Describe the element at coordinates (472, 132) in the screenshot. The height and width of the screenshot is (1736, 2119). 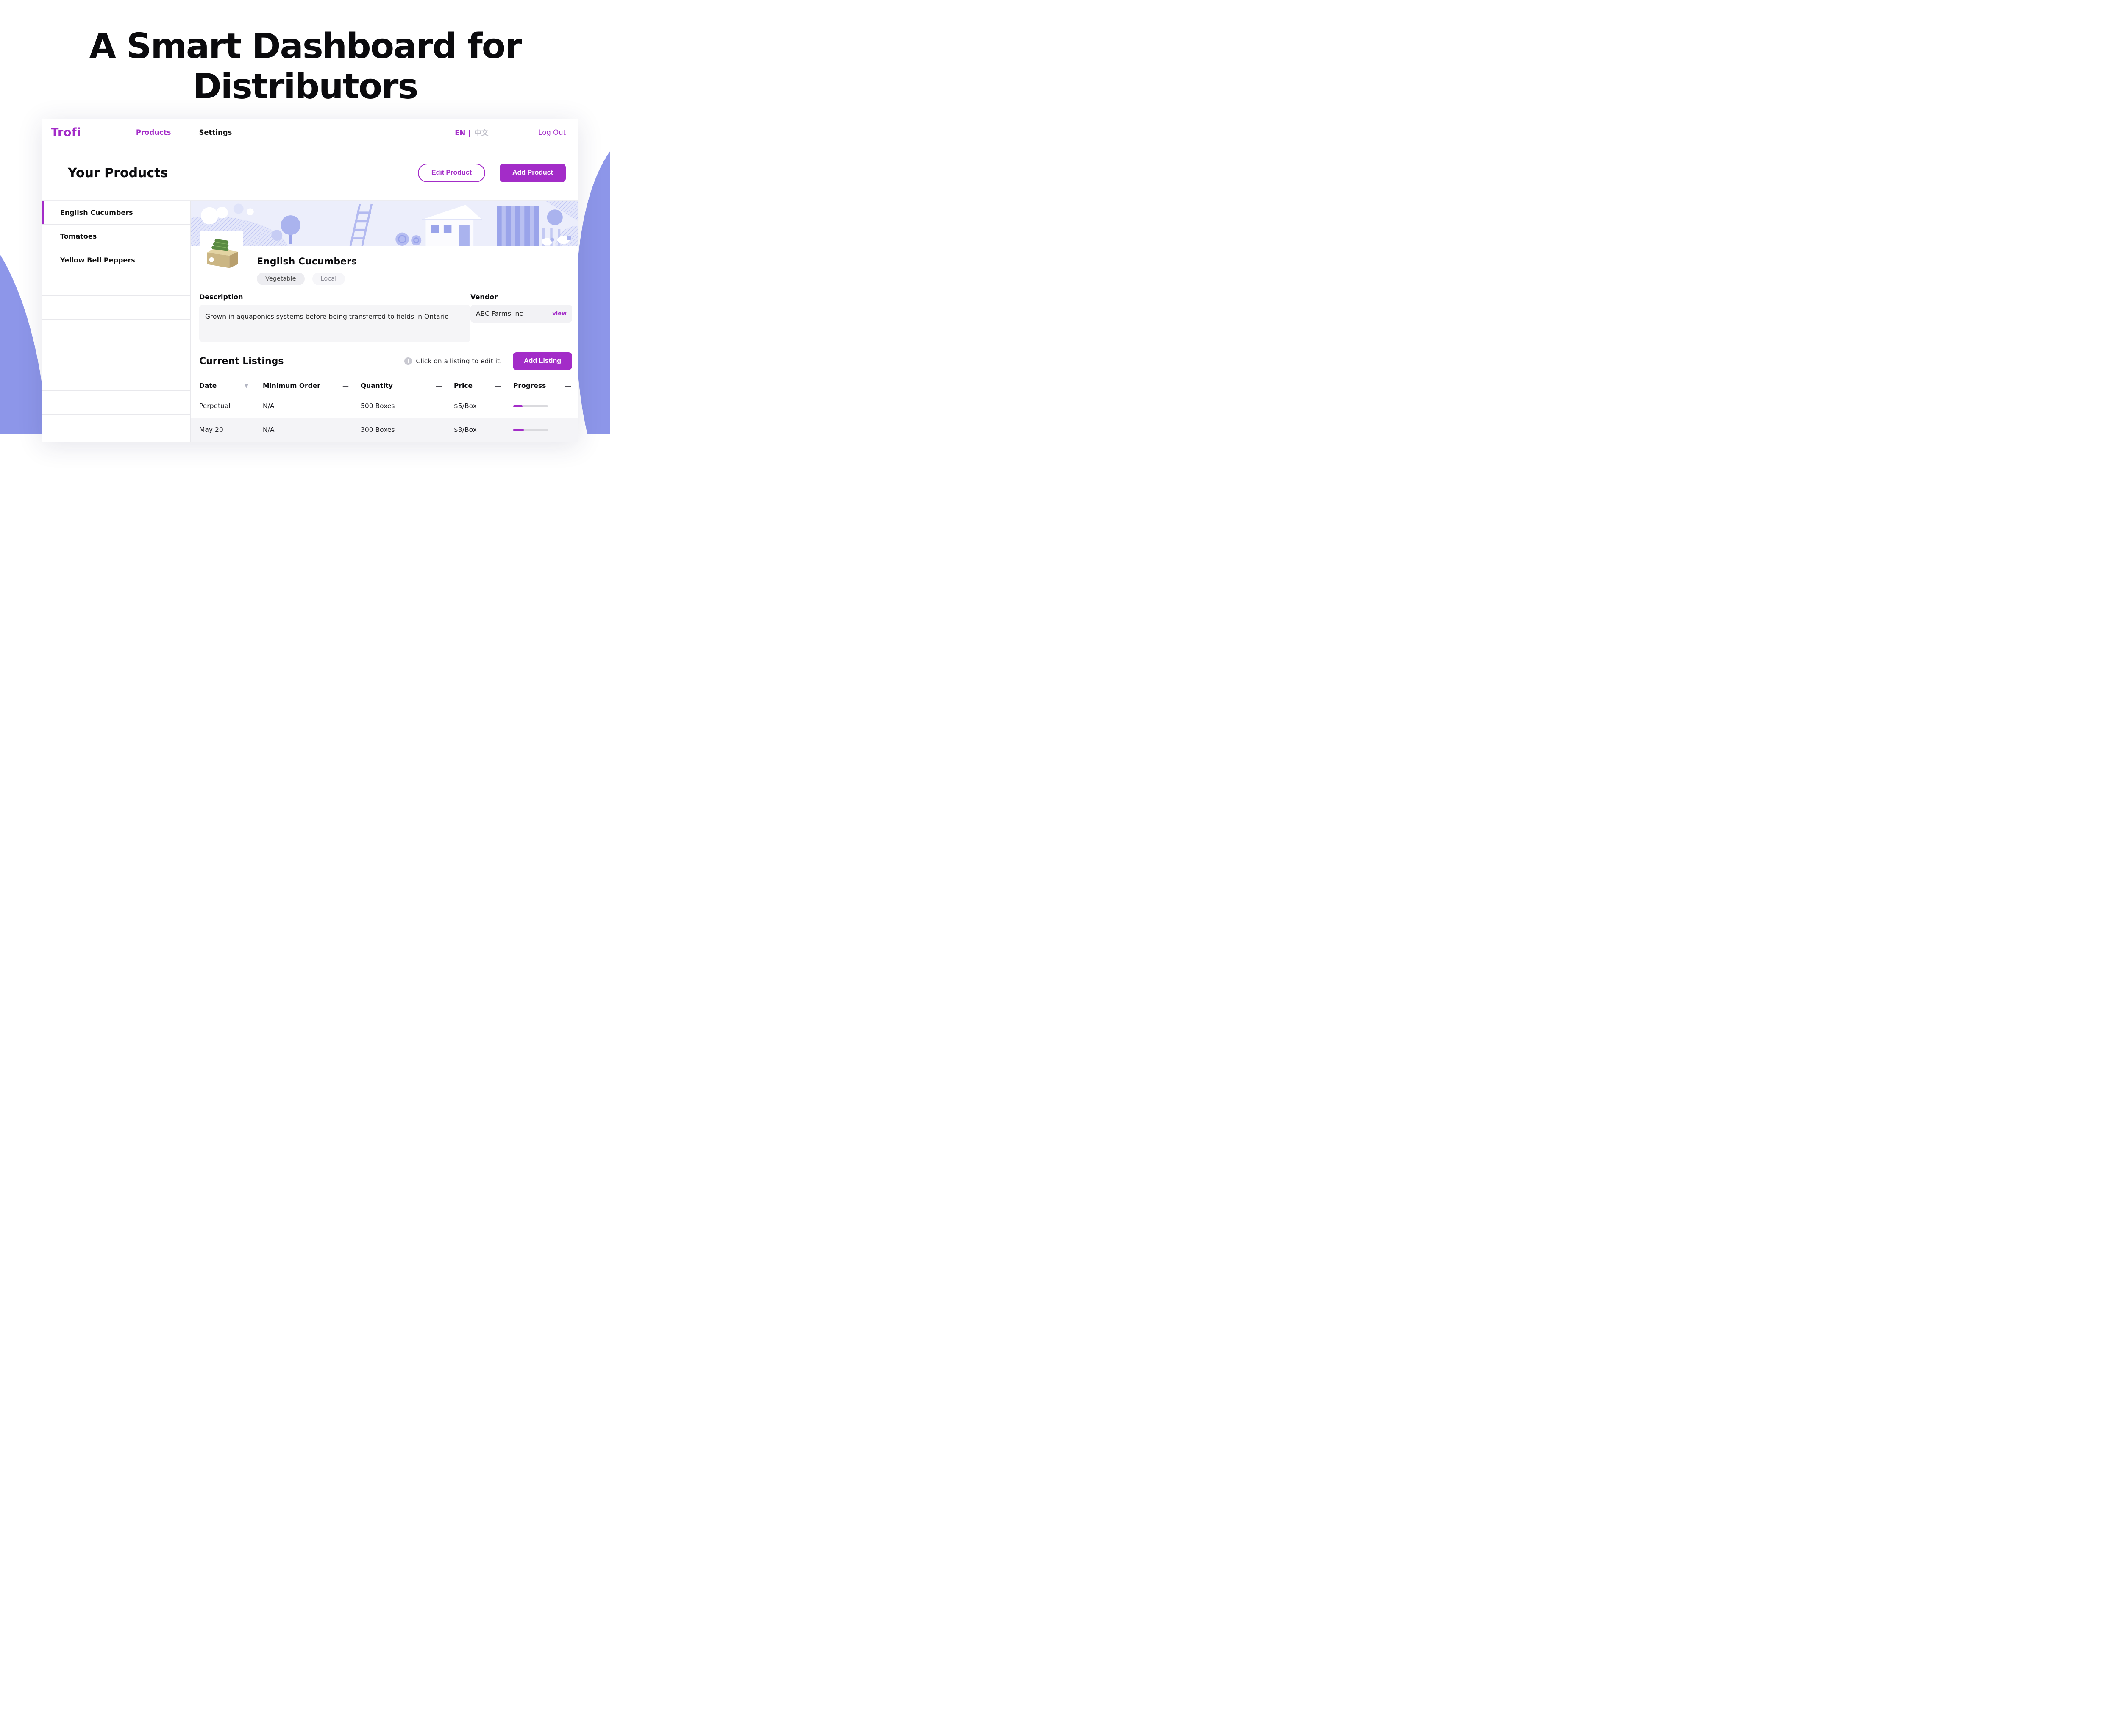
I see `language-toggle: EN | 中文` at that location.